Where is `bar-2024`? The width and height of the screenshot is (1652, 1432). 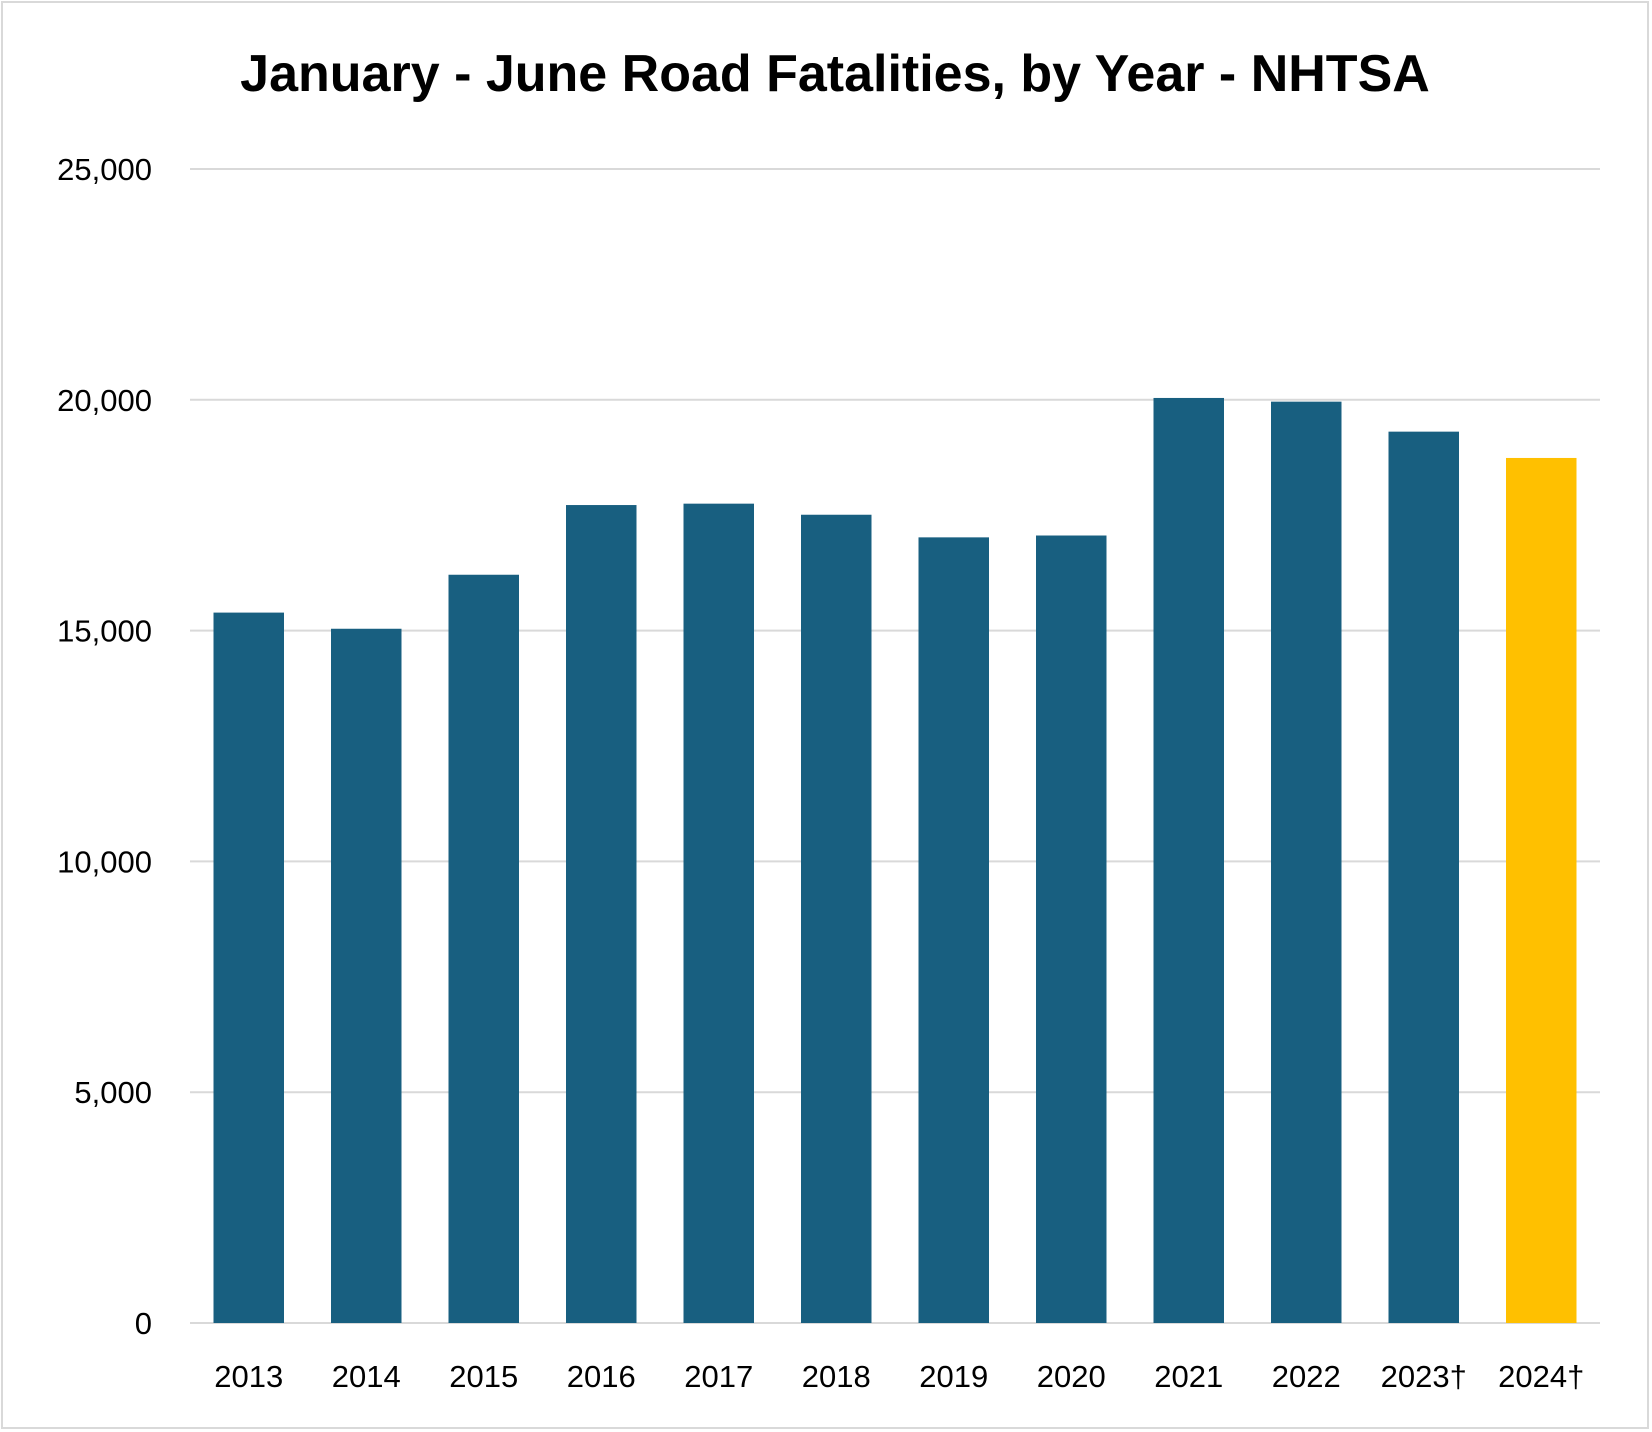 bar-2024 is located at coordinates (1541, 890).